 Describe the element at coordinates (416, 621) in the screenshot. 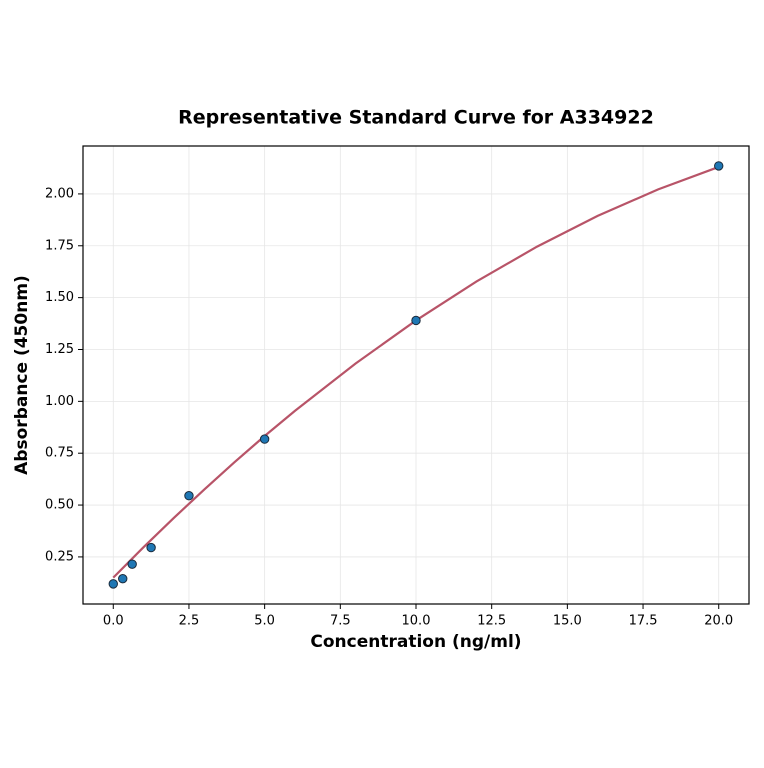

I see `x-tick-label: 10.0` at that location.